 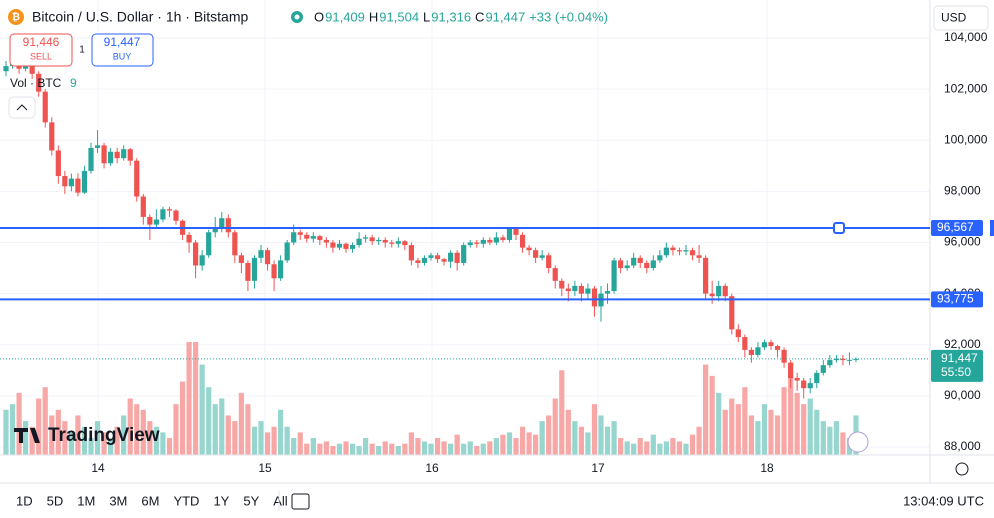 I want to click on range-button: 1M, so click(x=86, y=500).